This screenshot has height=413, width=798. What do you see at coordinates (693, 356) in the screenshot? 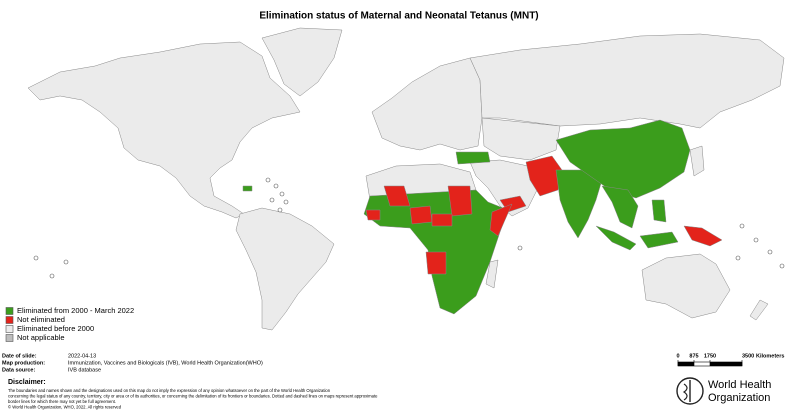
I see `scale-label: 875` at bounding box center [693, 356].